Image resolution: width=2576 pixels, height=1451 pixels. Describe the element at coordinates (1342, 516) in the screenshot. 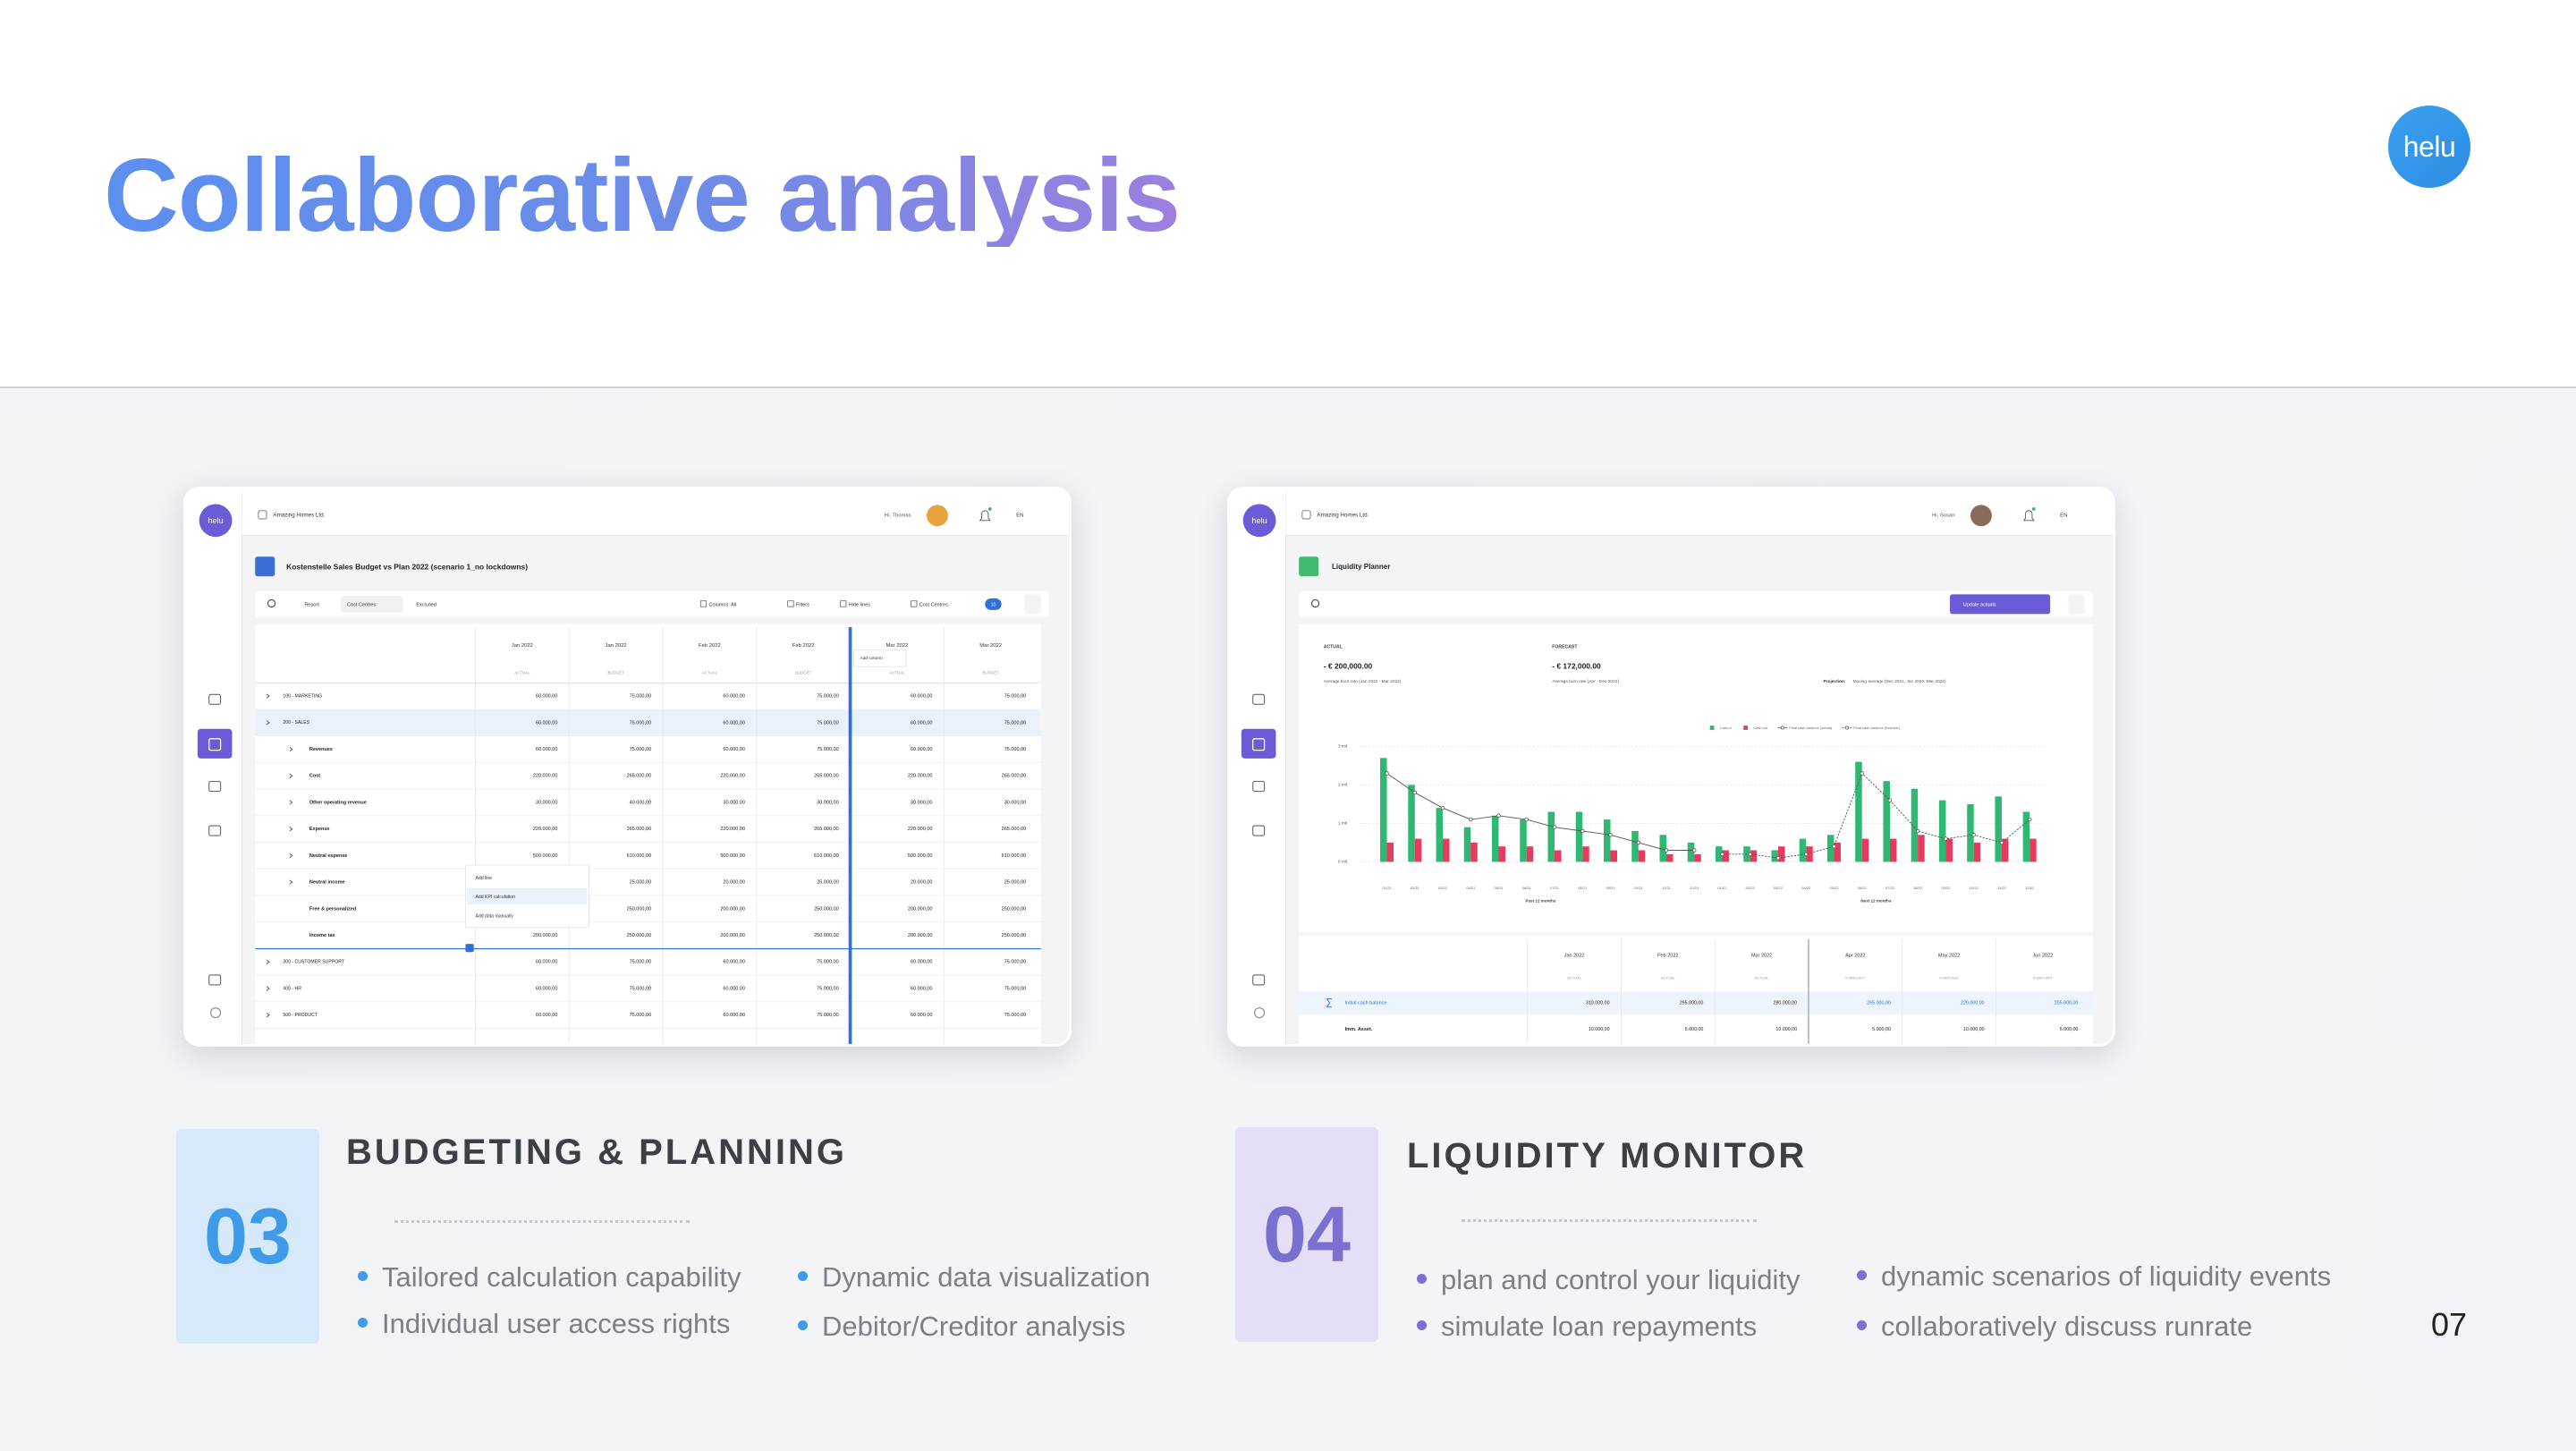

I see `company-name: Amazing Homes Ltd.` at that location.